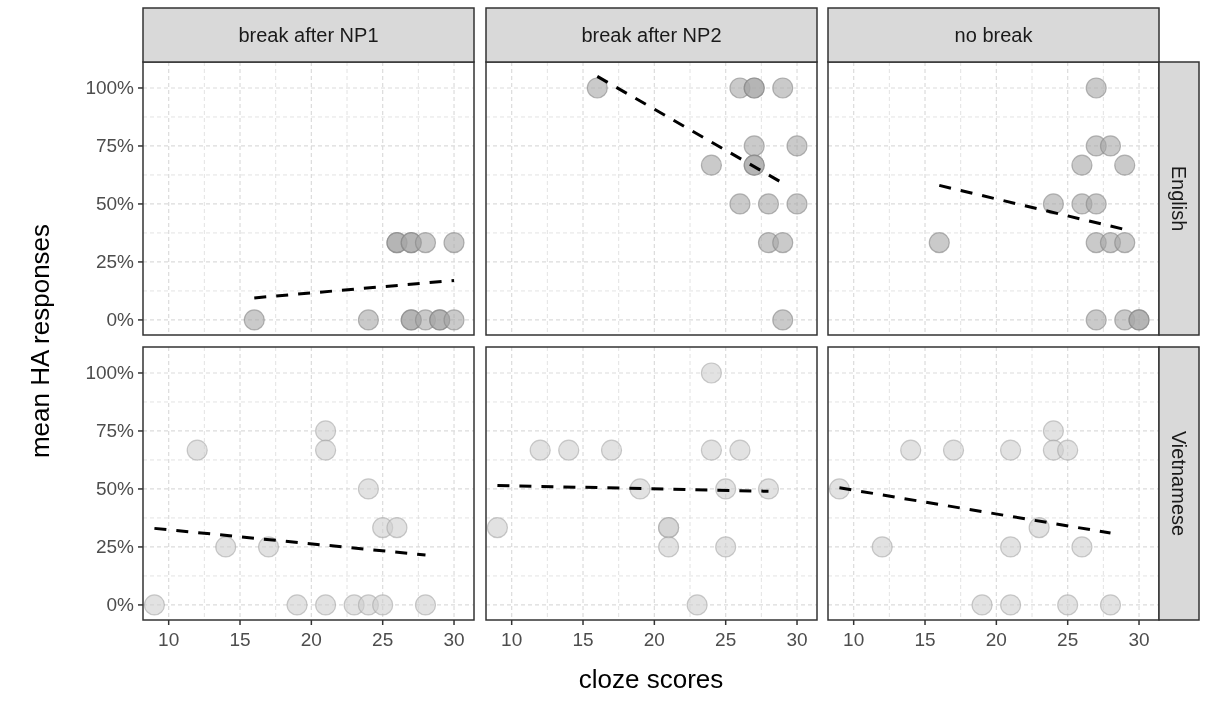  What do you see at coordinates (40, 341) in the screenshot?
I see `y-axis-title: mean HA responses` at bounding box center [40, 341].